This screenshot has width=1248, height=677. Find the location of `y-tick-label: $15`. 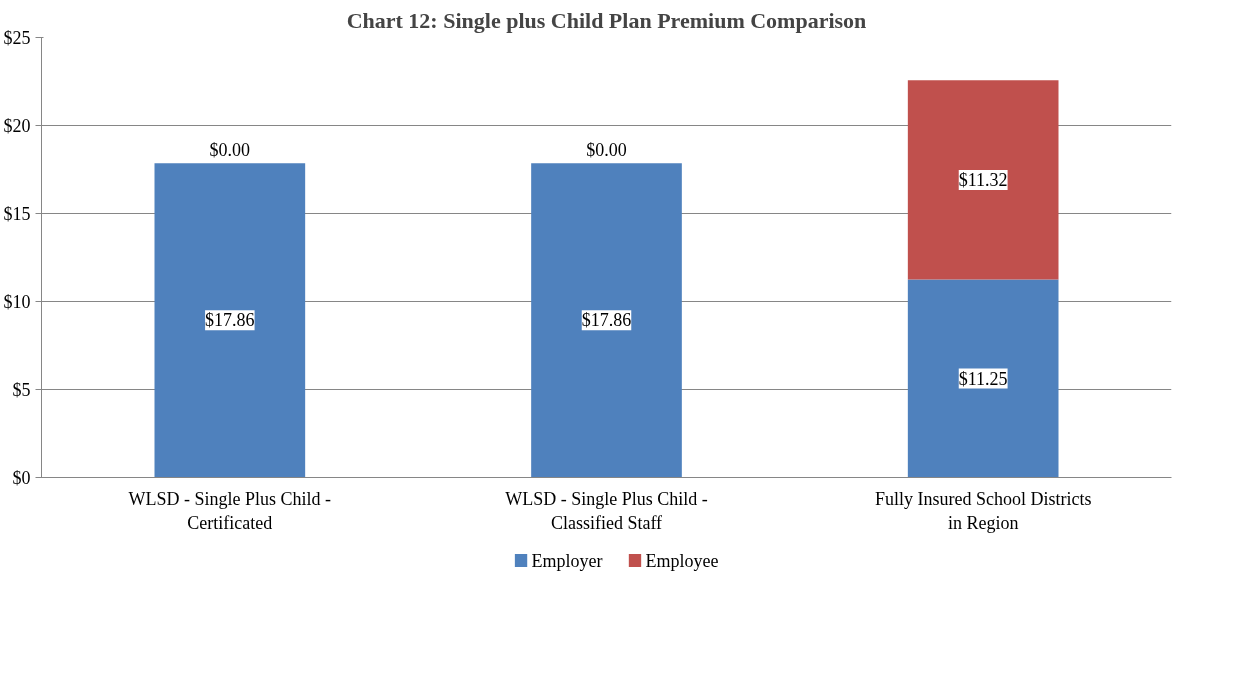

y-tick-label: $15 is located at coordinates (17, 213).